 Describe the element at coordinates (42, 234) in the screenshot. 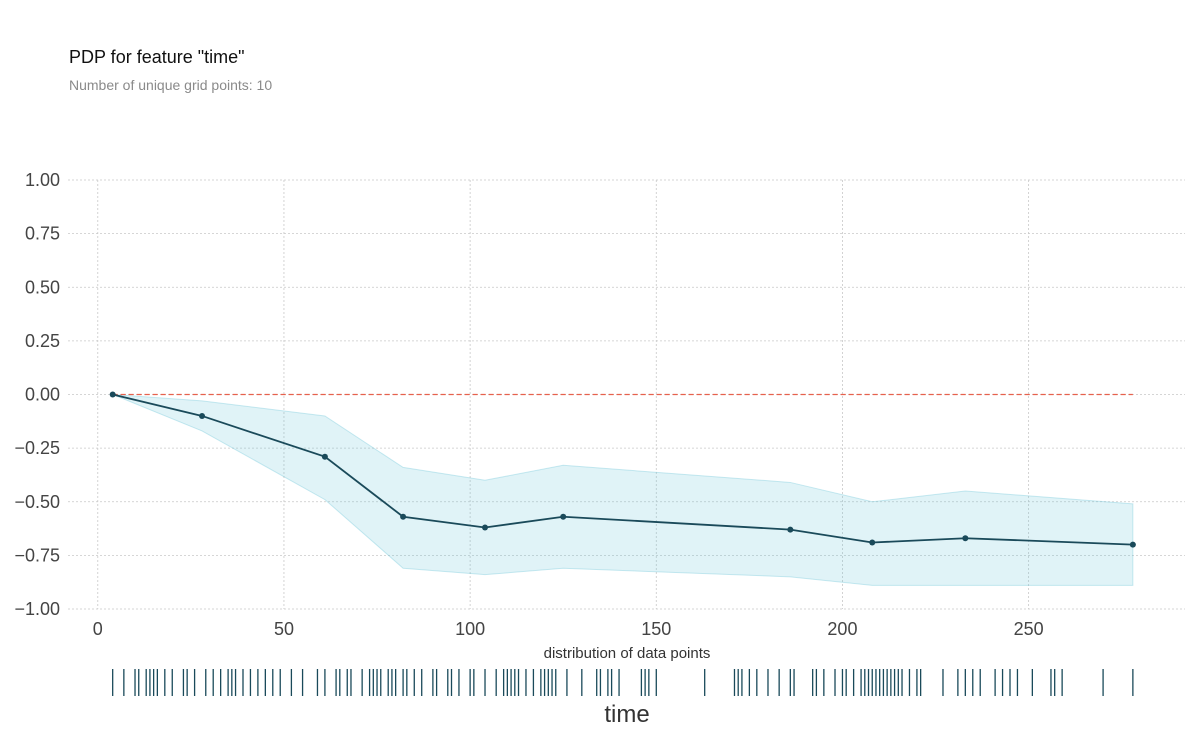

I see `y-tick-label: 0.75` at that location.